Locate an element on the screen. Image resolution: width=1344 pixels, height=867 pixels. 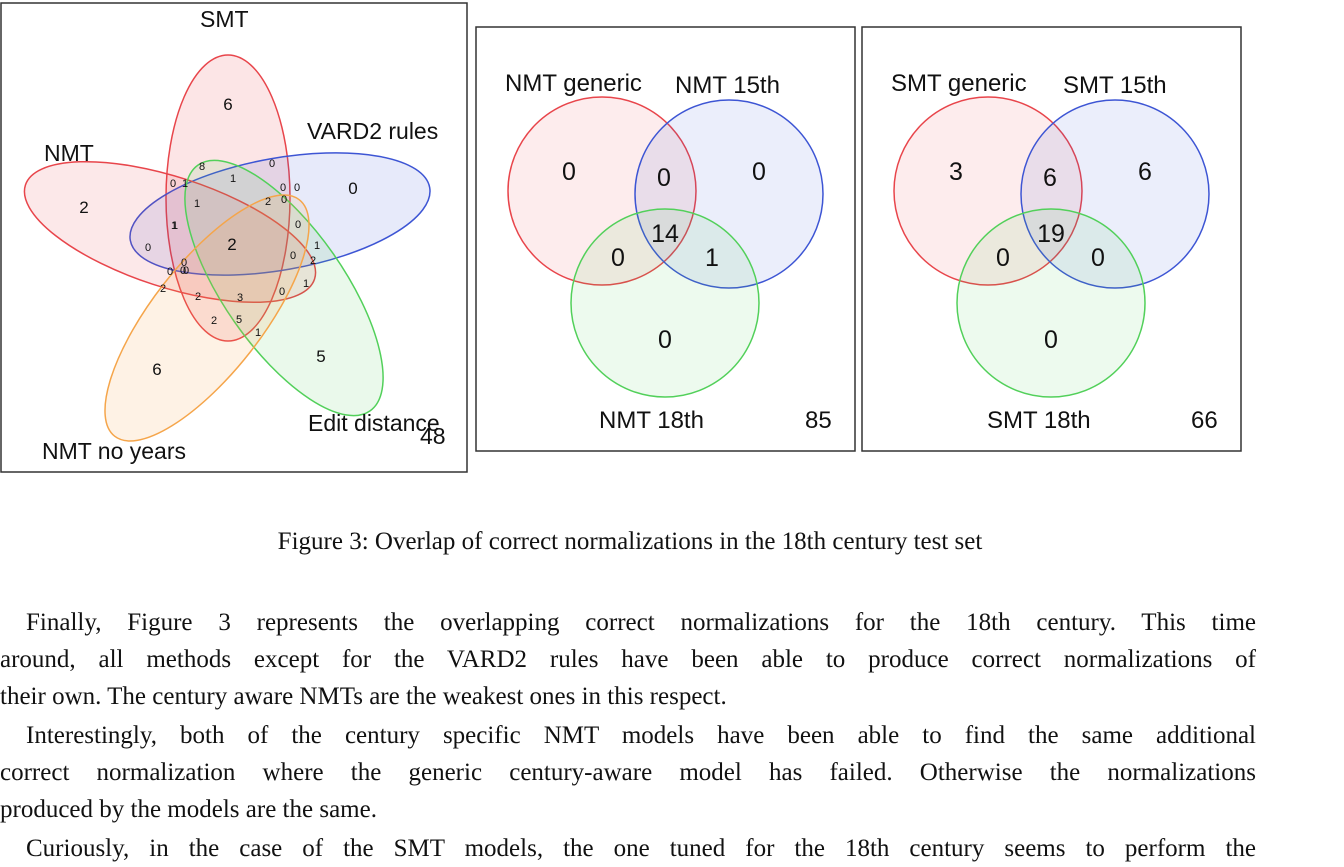
nmt-label: NMT is located at coordinates (69, 153).